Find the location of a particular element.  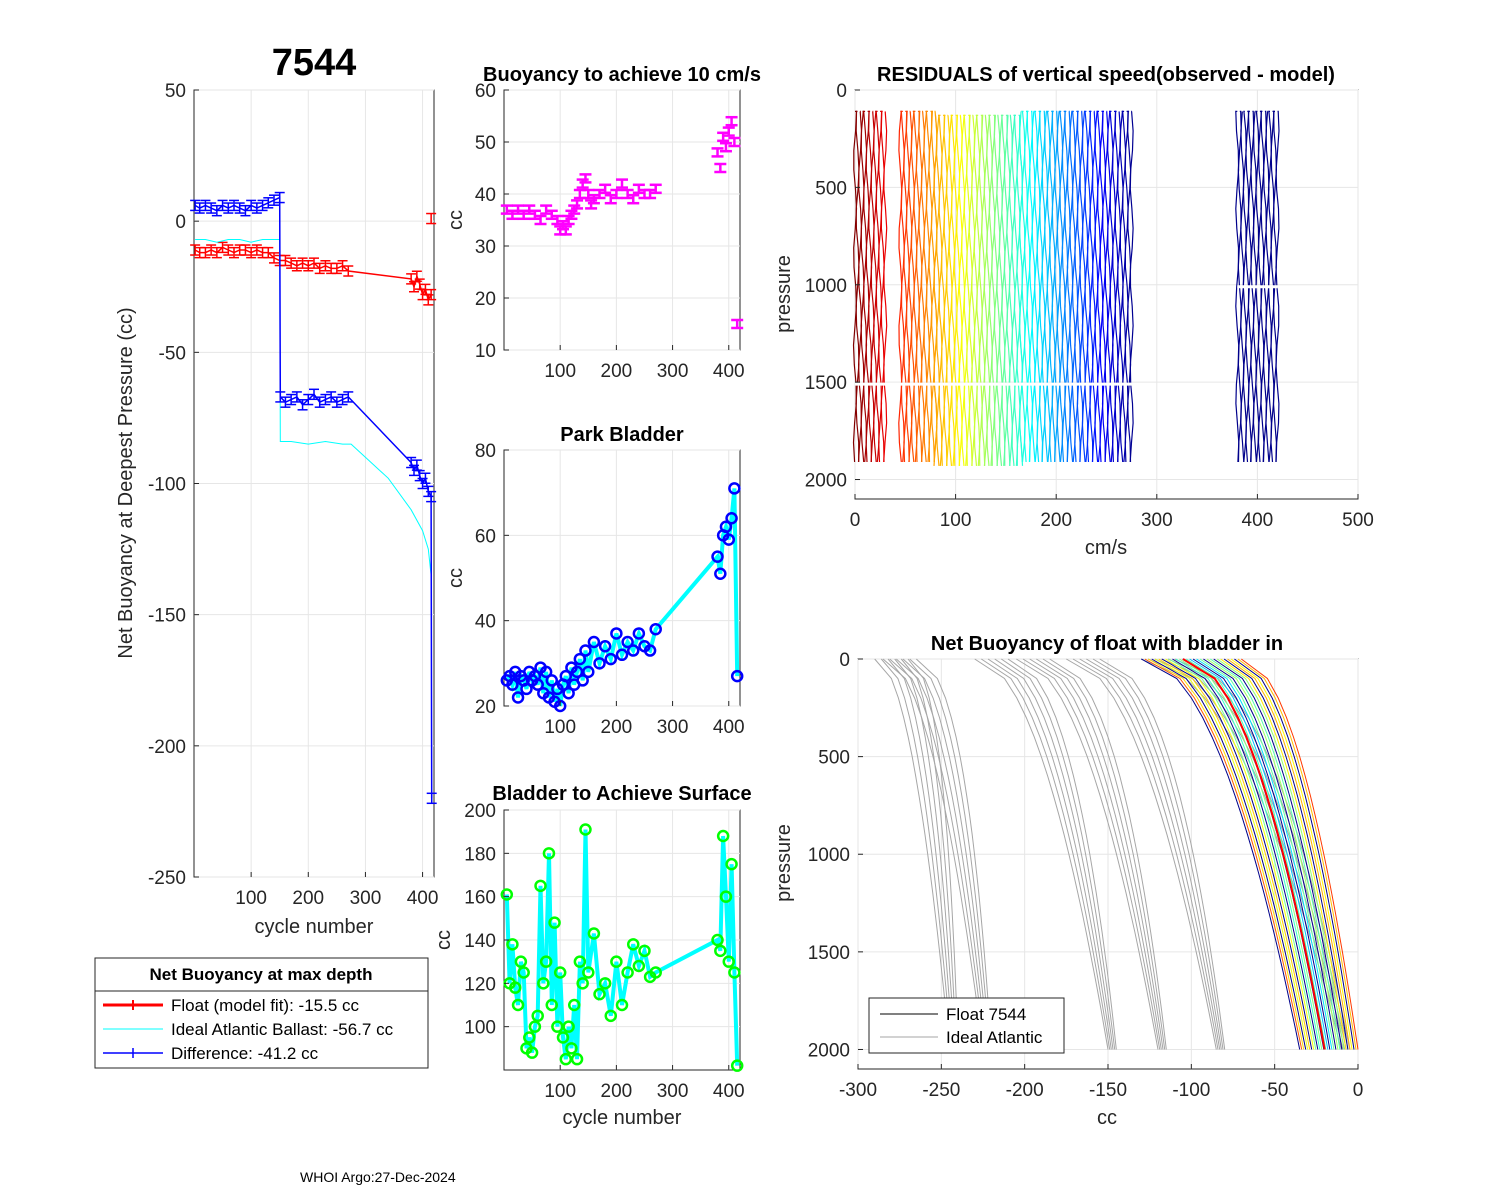

park-bladder-ticks: 100 200 300 400 80 60 40 20 is located at coordinates (610, 589).